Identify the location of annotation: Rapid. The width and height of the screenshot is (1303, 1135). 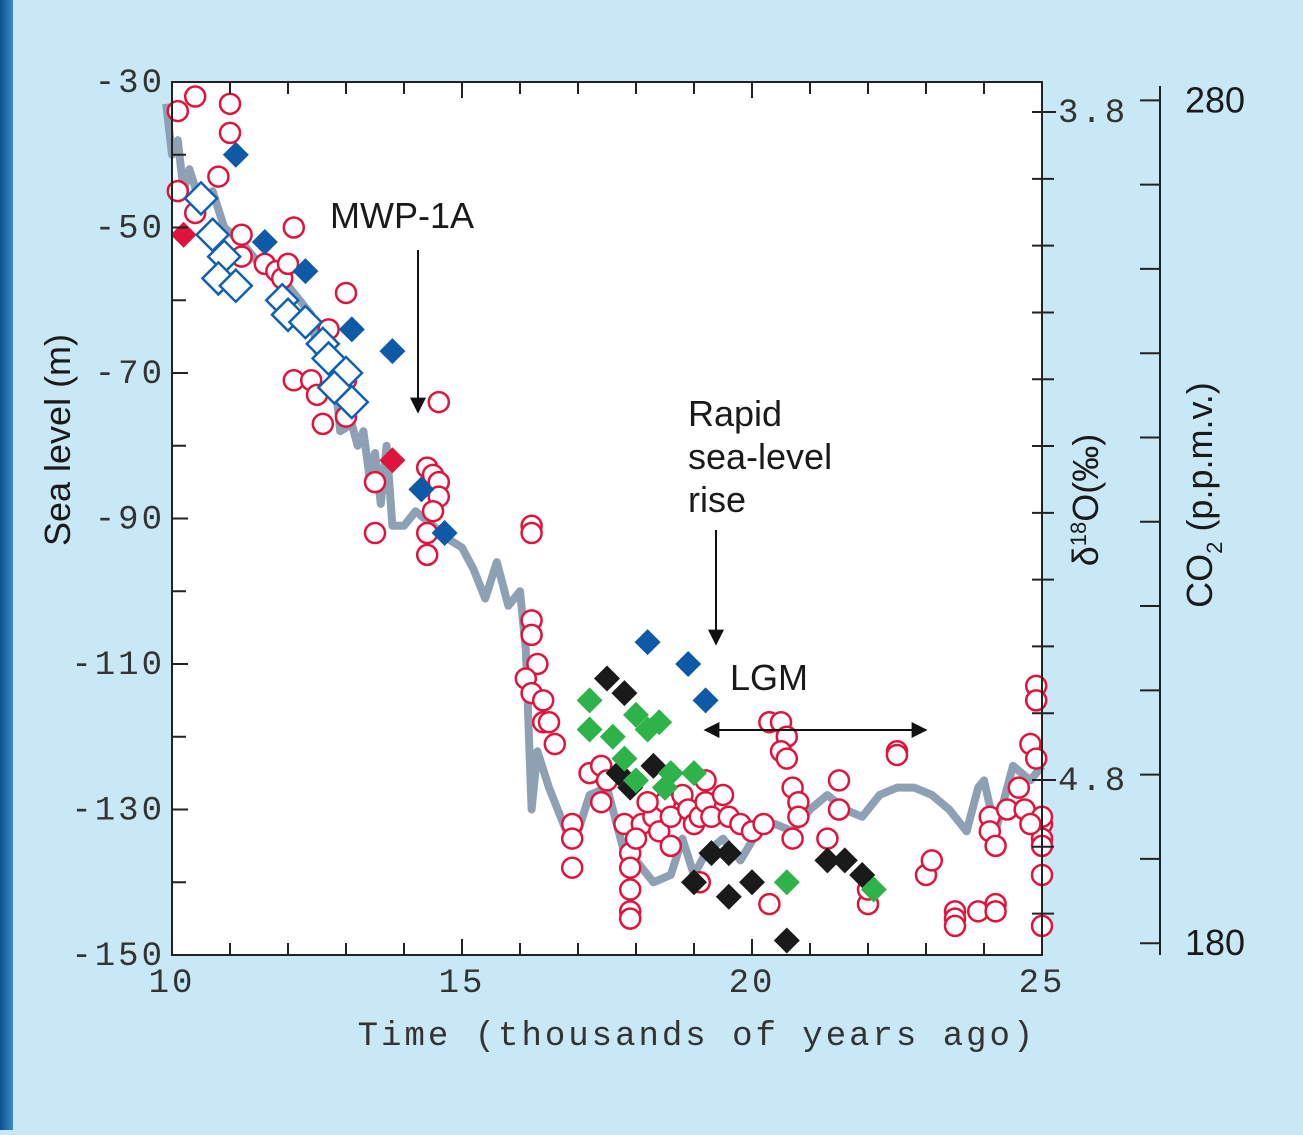
(735, 413).